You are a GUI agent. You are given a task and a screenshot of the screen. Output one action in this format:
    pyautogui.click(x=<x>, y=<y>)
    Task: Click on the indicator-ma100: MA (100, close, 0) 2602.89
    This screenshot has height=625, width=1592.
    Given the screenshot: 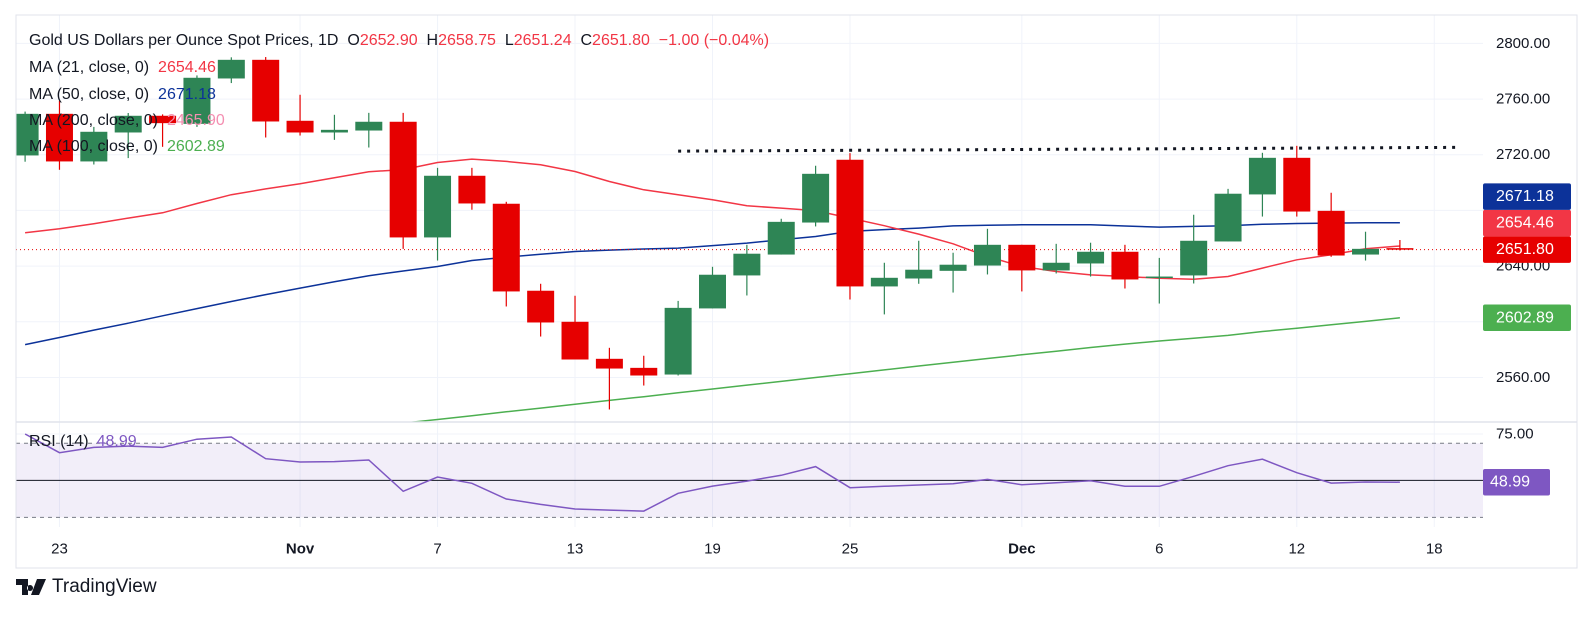 What is the action you would take?
    pyautogui.click(x=127, y=147)
    